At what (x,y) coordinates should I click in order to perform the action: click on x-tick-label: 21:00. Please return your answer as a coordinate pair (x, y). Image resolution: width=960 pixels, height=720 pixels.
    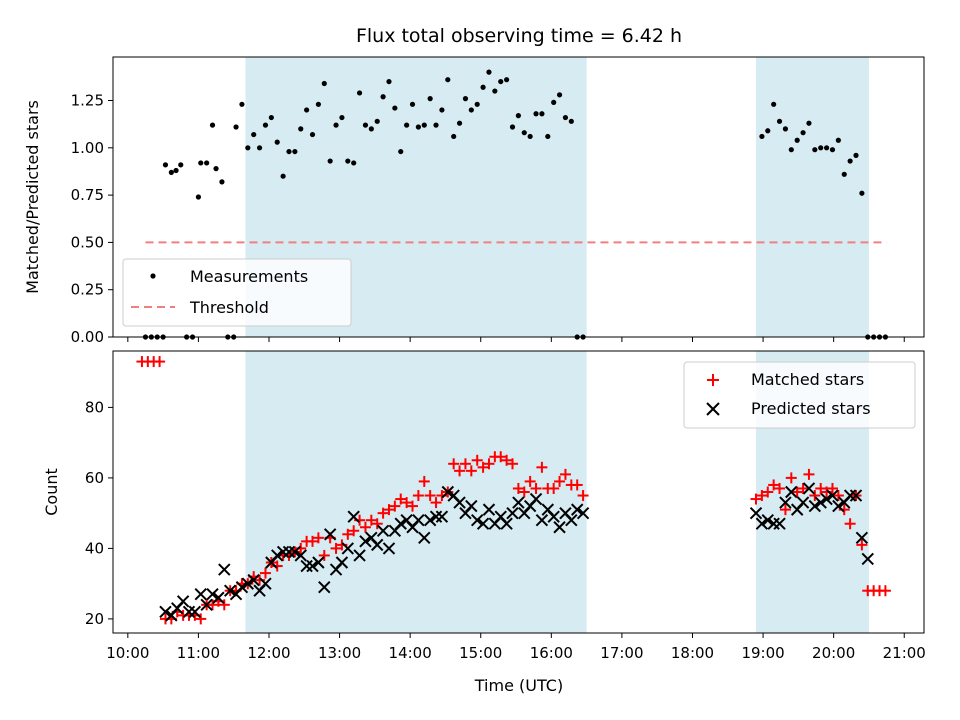
    Looking at the image, I should click on (904, 653).